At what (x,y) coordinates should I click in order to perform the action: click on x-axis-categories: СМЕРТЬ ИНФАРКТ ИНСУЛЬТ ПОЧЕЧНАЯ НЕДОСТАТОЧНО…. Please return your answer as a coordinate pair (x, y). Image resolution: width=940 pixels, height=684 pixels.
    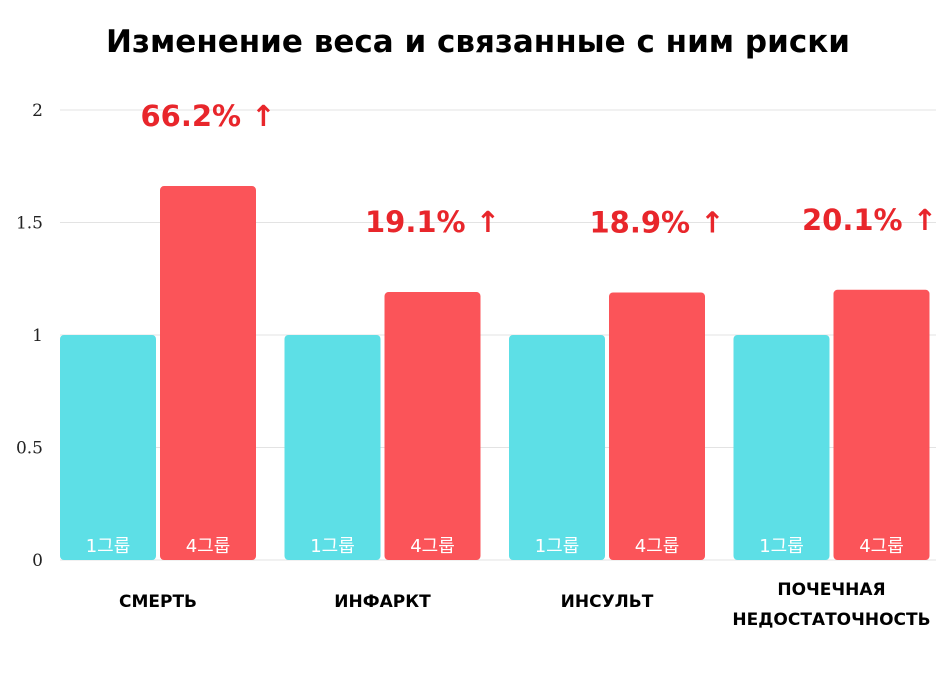
    Looking at the image, I should click on (525, 605).